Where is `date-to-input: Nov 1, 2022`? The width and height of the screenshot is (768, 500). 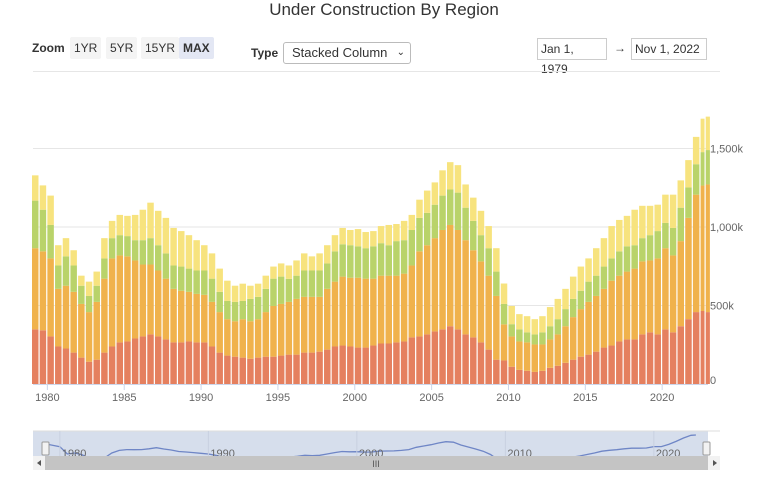
date-to-input: Nov 1, 2022 is located at coordinates (669, 49).